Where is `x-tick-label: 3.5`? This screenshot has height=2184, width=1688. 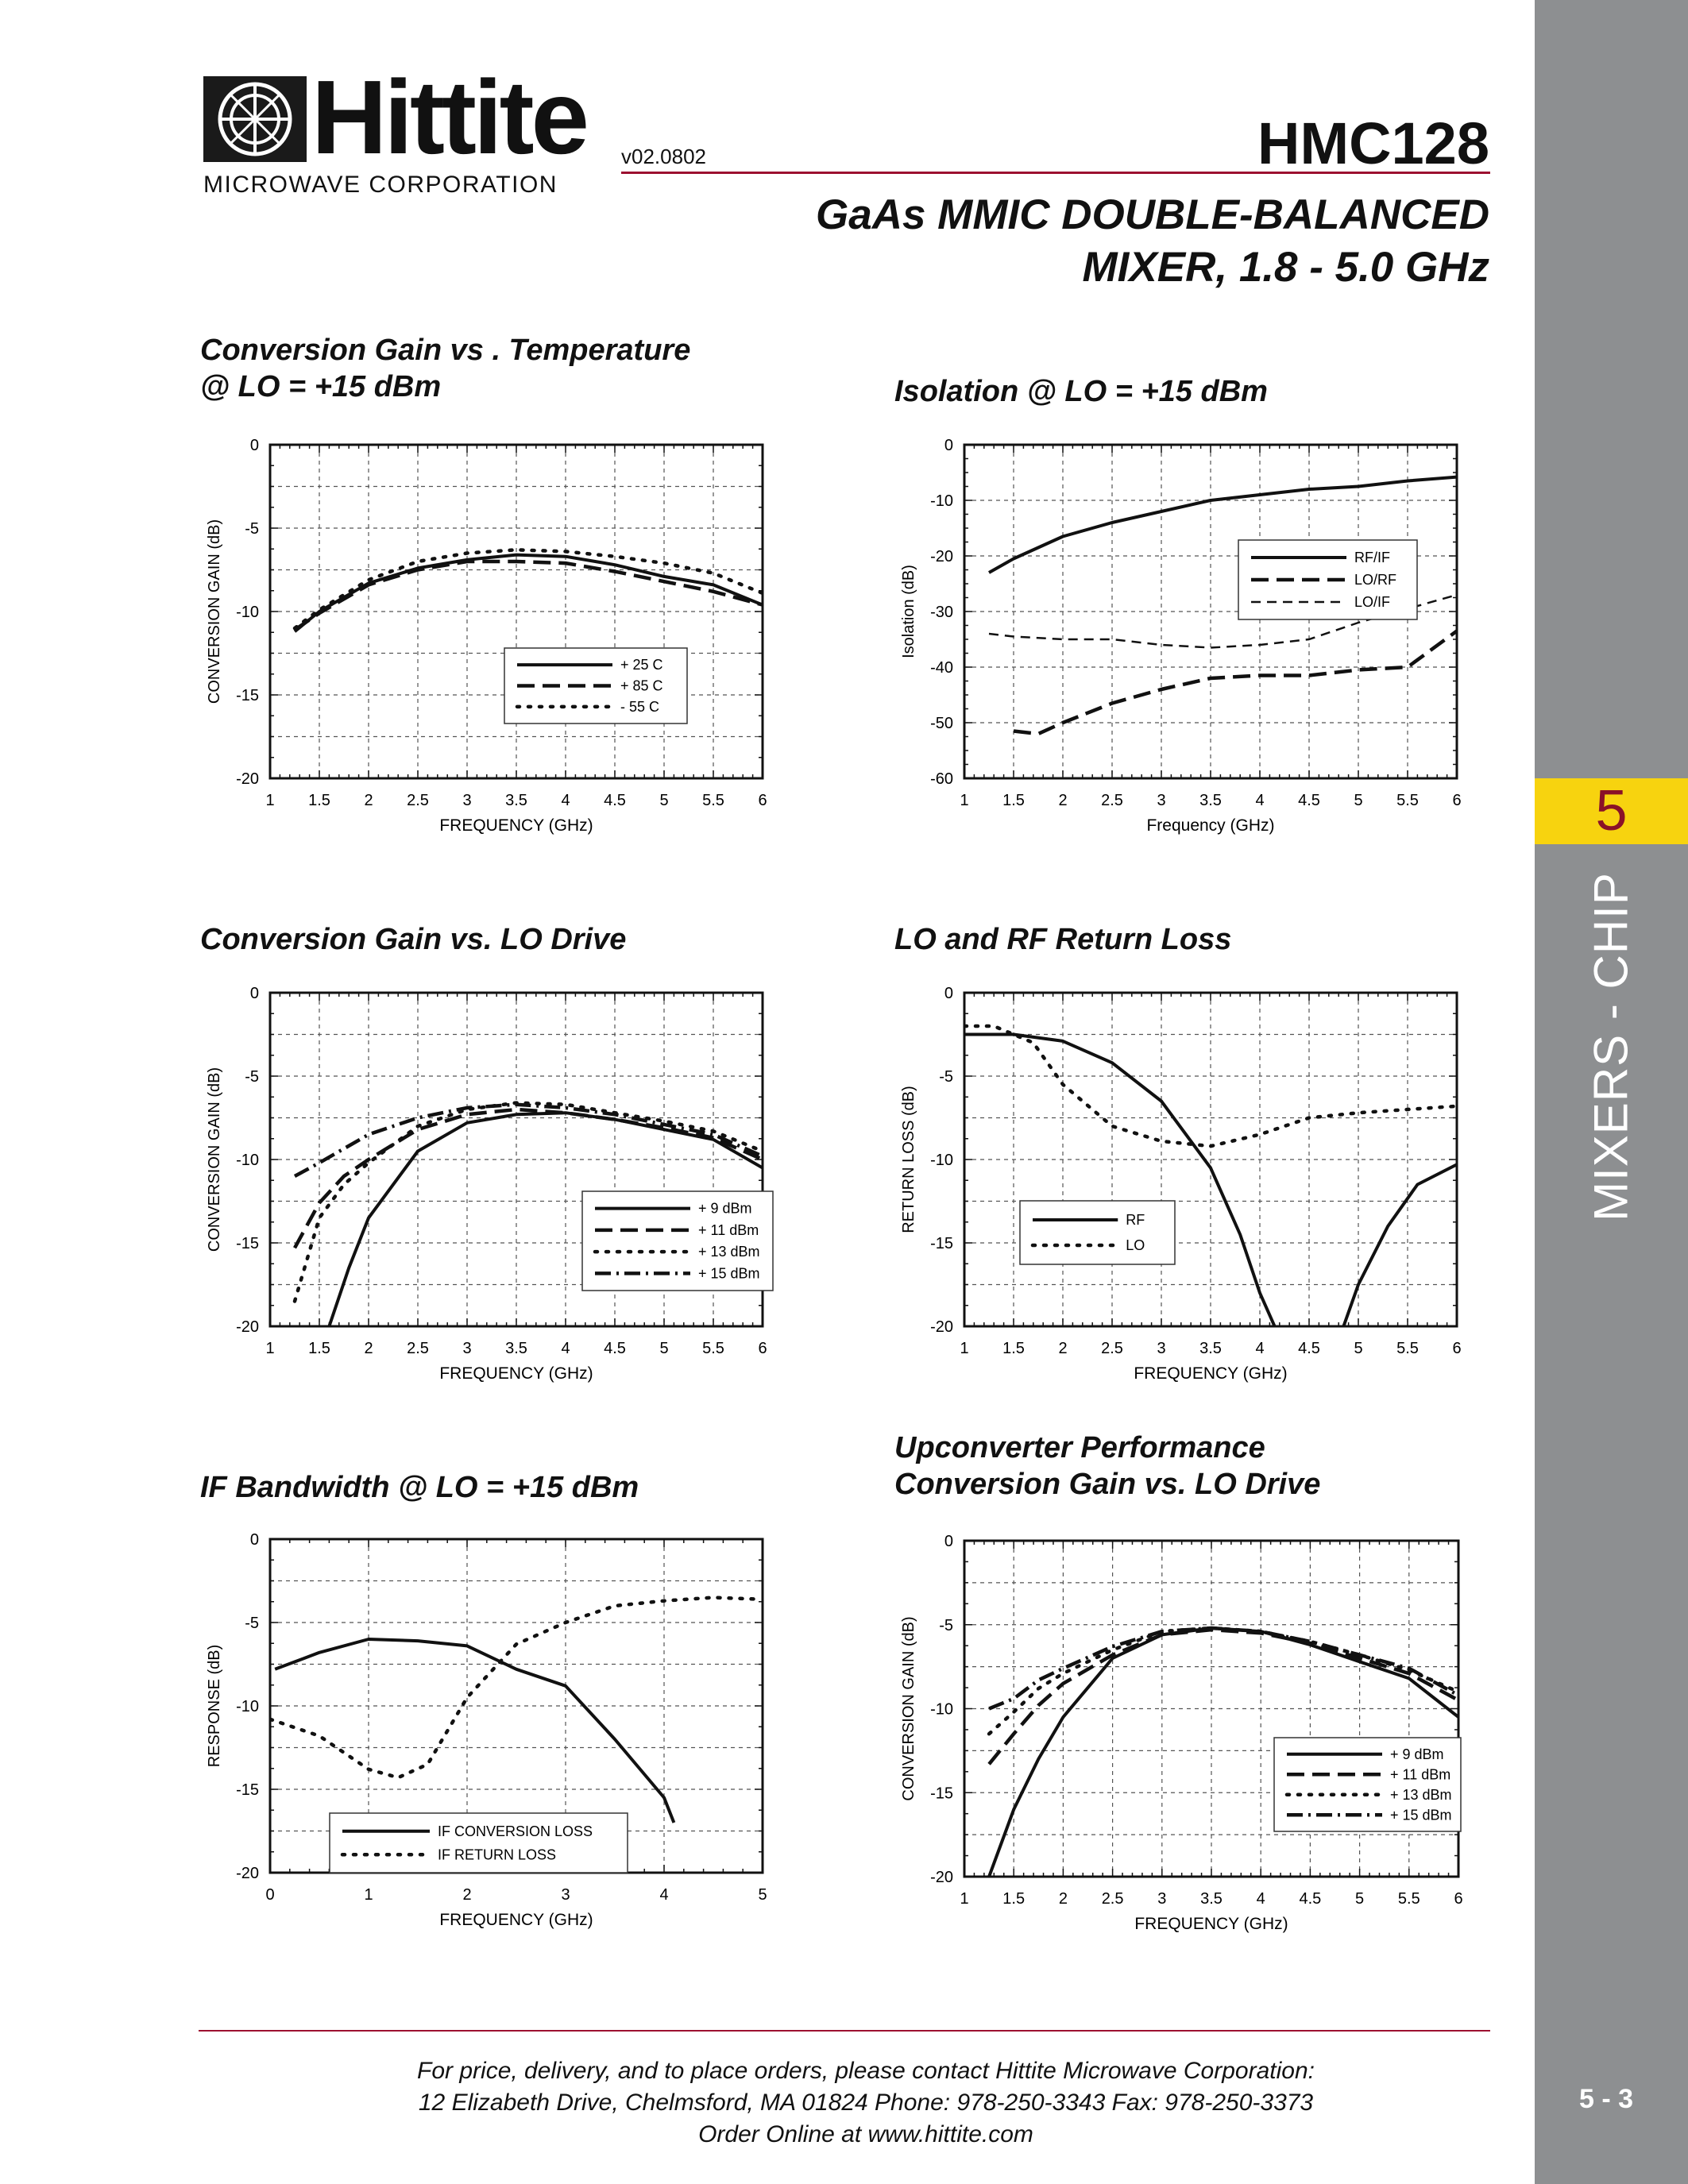 x-tick-label: 3.5 is located at coordinates (1211, 1899).